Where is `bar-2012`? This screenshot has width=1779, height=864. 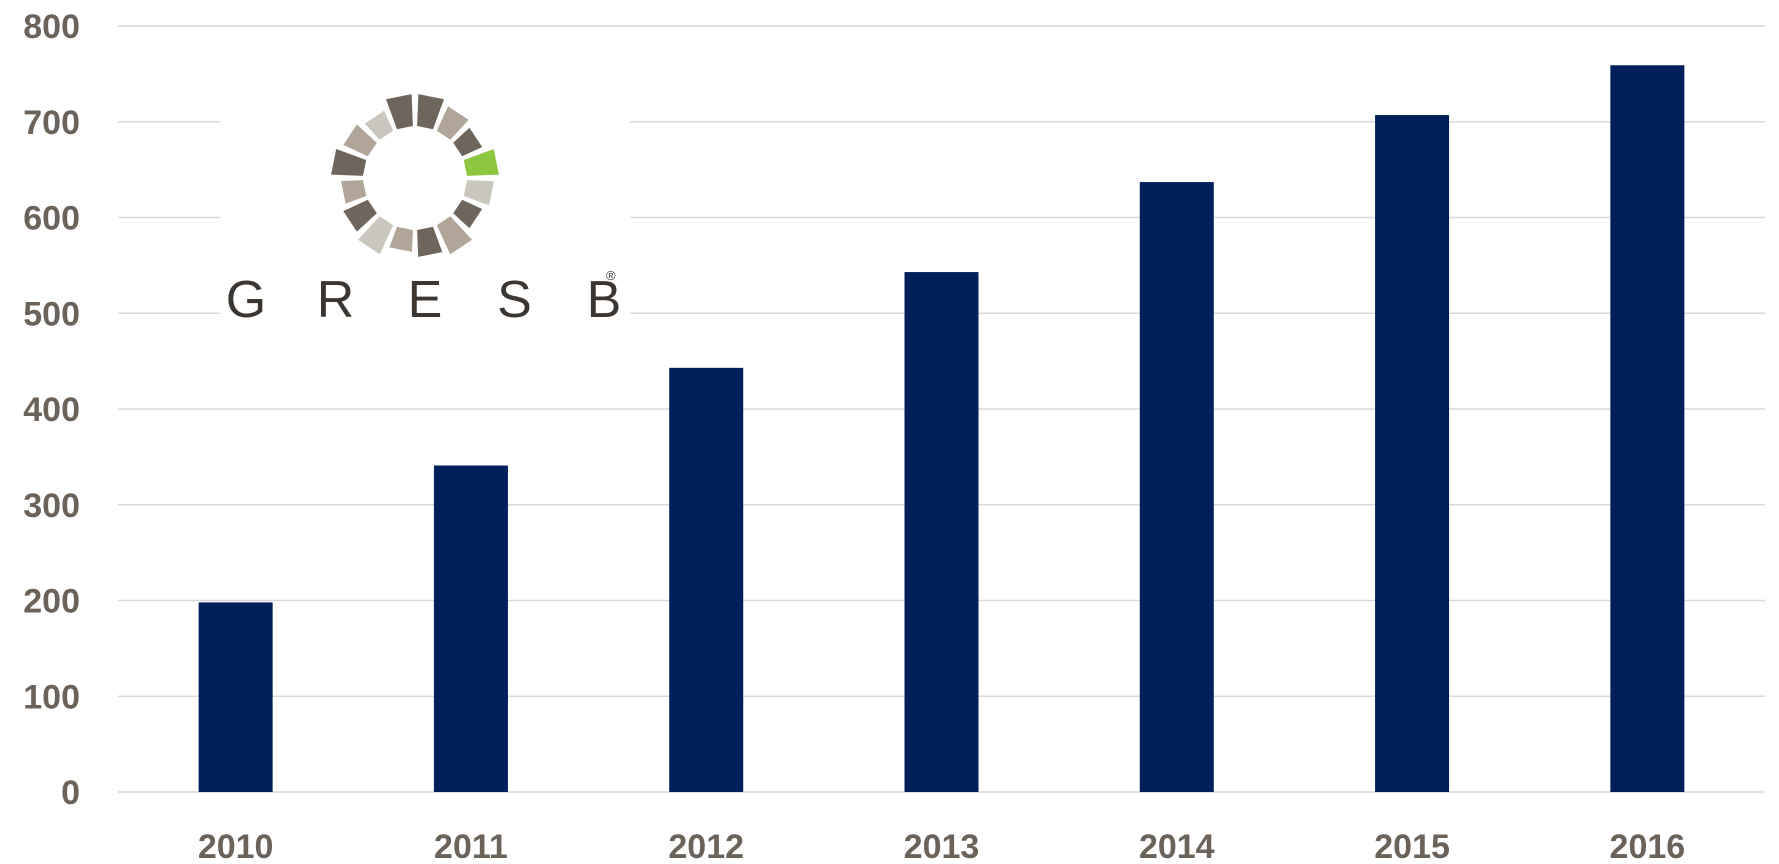 bar-2012 is located at coordinates (706, 579).